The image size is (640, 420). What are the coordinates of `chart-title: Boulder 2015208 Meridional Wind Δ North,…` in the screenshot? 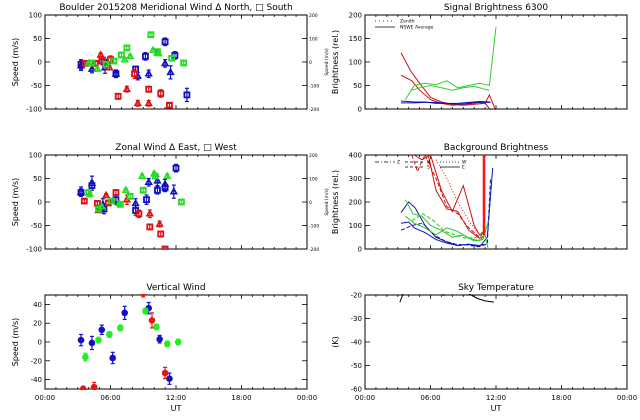 It's located at (175, 8).